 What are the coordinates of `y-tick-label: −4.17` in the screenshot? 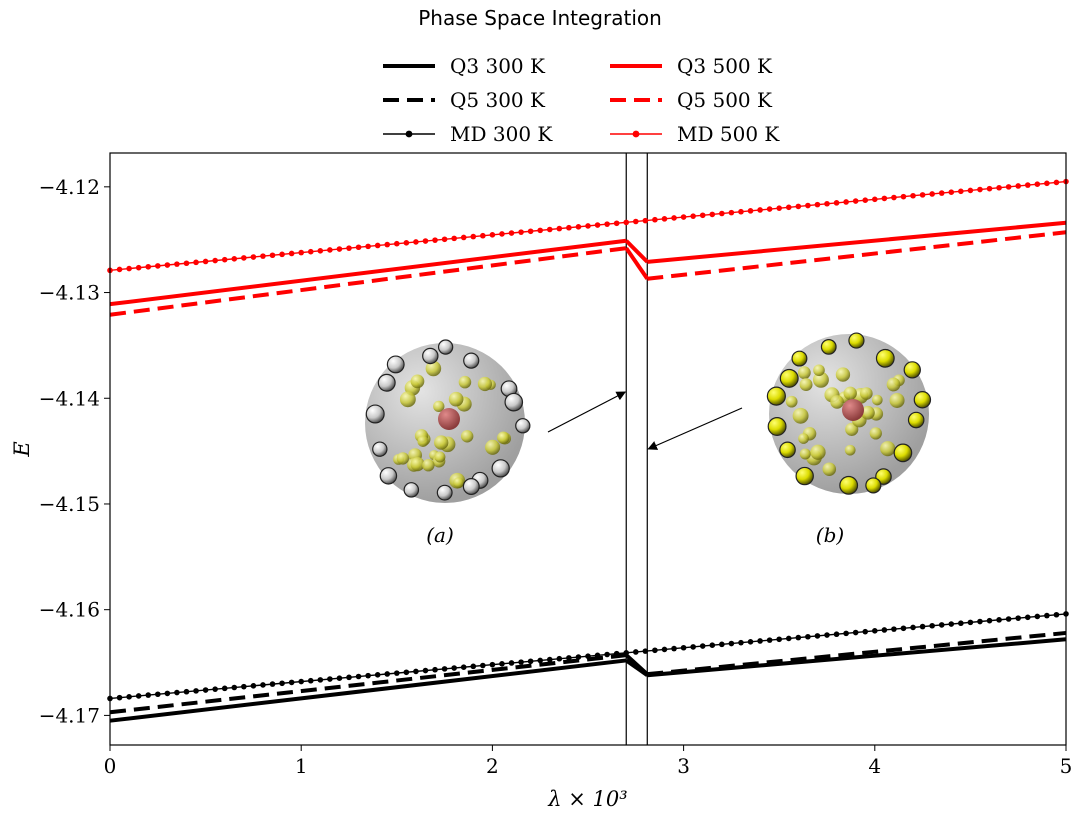 It's located at (69, 715).